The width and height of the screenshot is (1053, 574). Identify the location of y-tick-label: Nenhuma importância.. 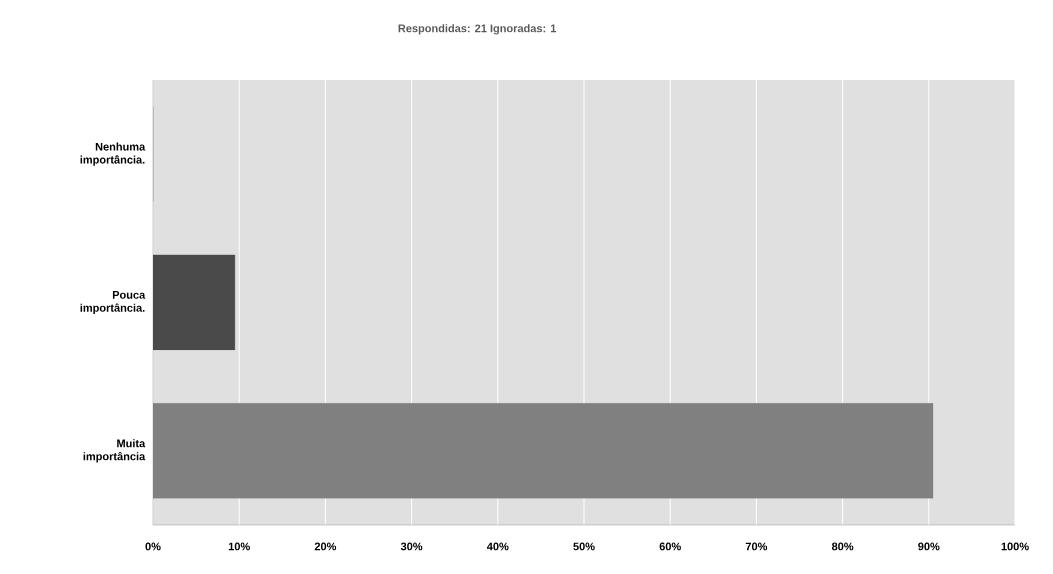
(113, 154).